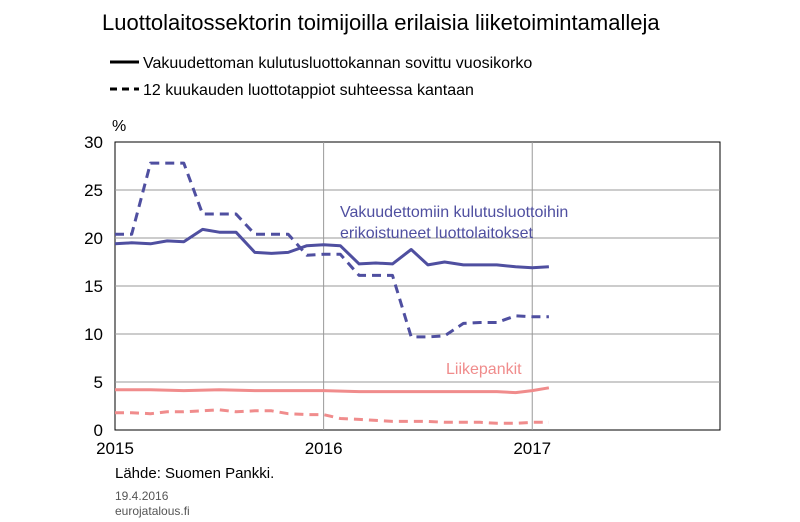  What do you see at coordinates (437, 233) in the screenshot?
I see `annotation-specialised-line2: erikoistuneet luottolaitokset` at bounding box center [437, 233].